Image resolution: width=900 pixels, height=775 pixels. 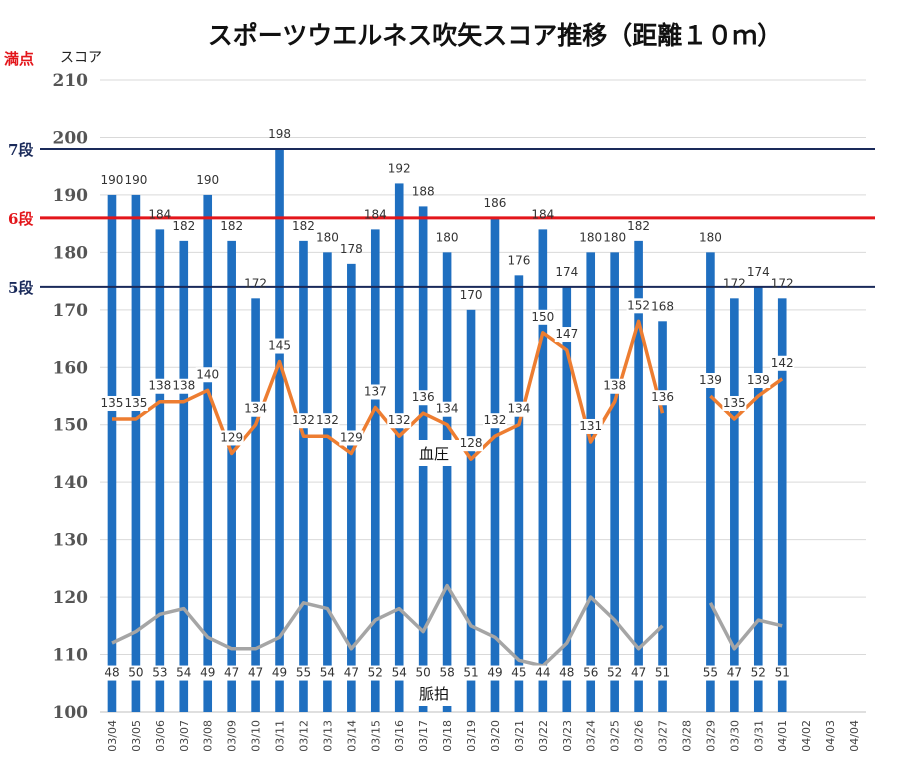 I want to click on data-label: 138, so click(x=183, y=386).